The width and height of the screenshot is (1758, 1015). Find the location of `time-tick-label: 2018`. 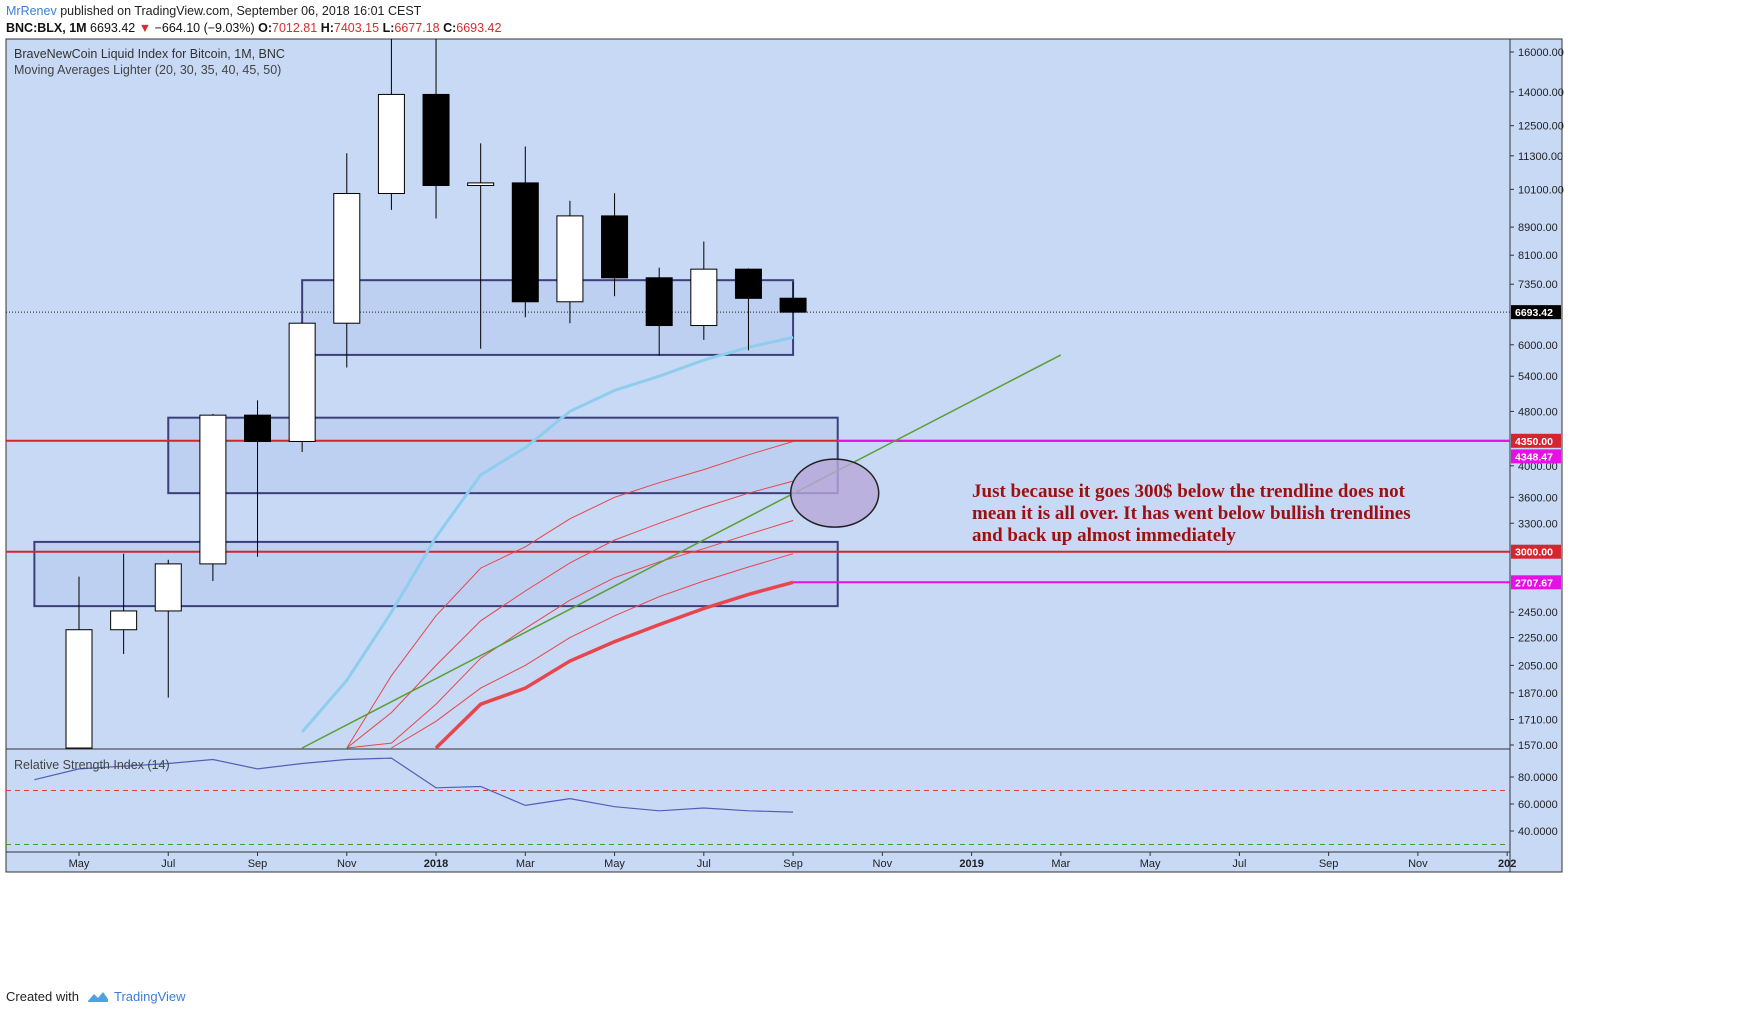

time-tick-label: 2018 is located at coordinates (436, 864).